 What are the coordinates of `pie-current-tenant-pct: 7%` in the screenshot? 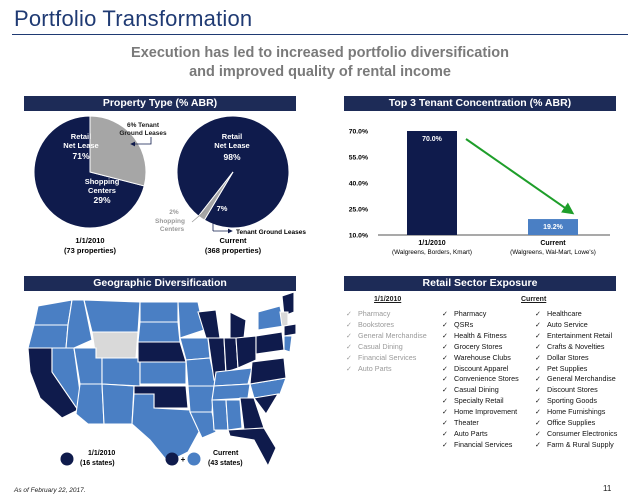 It's located at (222, 208).